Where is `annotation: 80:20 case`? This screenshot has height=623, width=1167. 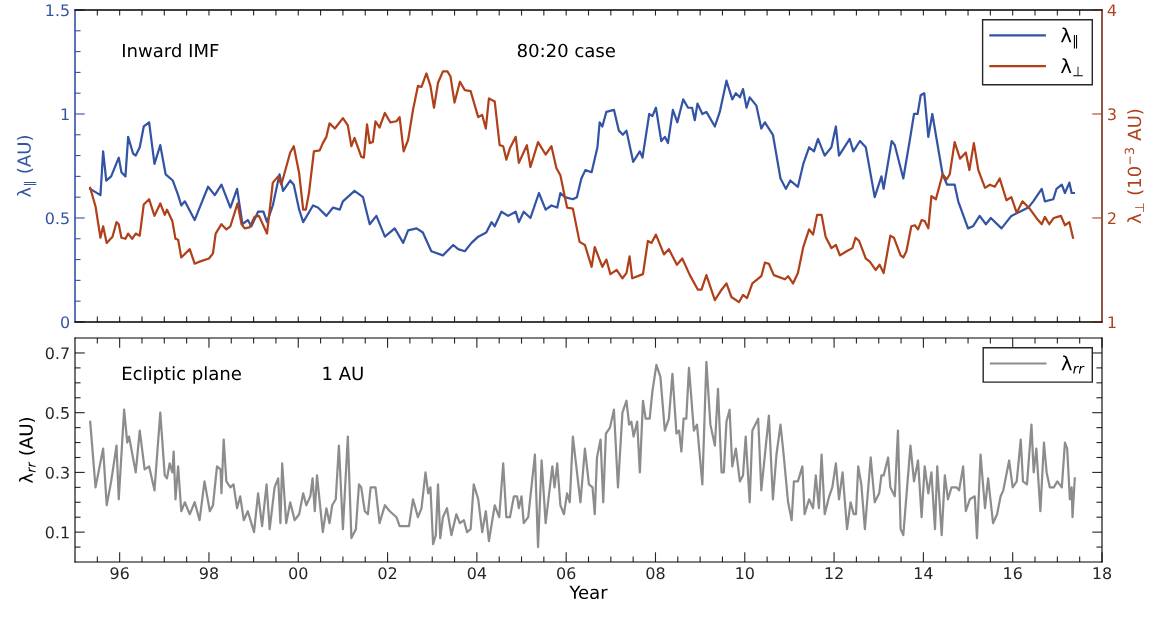
annotation: 80:20 case is located at coordinates (566, 50).